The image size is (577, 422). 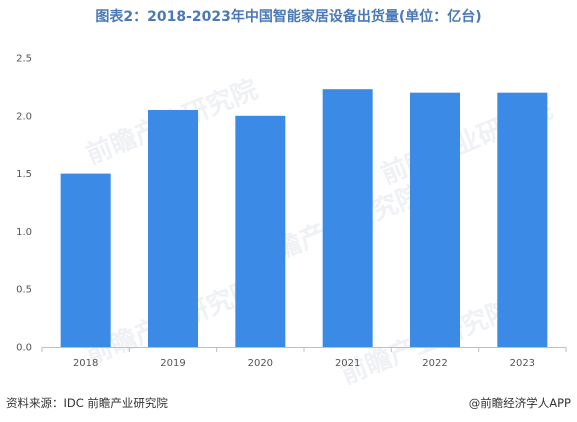 I want to click on bar-2021, so click(x=347, y=218).